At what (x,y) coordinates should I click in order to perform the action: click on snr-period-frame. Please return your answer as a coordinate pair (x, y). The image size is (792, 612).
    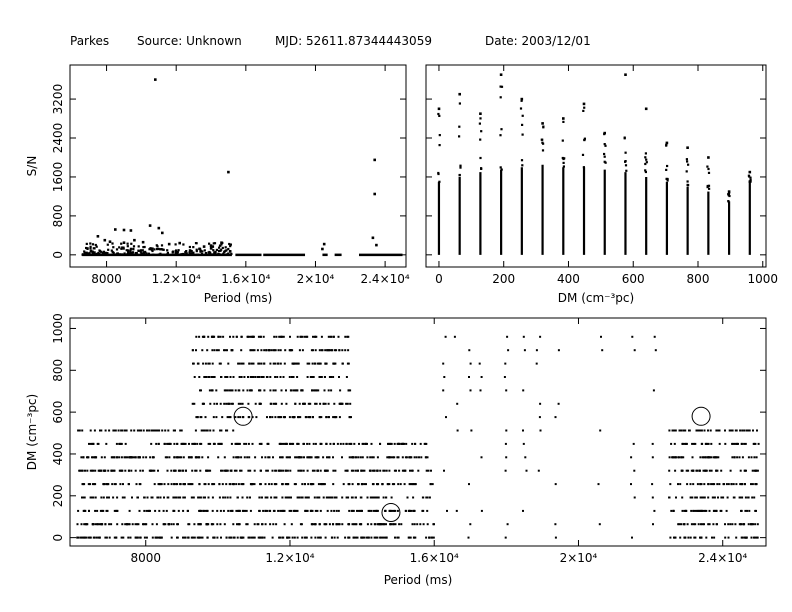
    Looking at the image, I should click on (238, 166).